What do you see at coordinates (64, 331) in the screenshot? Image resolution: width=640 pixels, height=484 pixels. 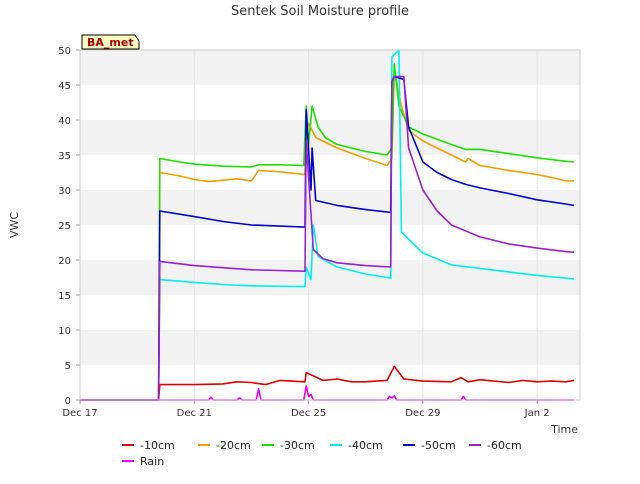 I see `y-tick-label: 10` at bounding box center [64, 331].